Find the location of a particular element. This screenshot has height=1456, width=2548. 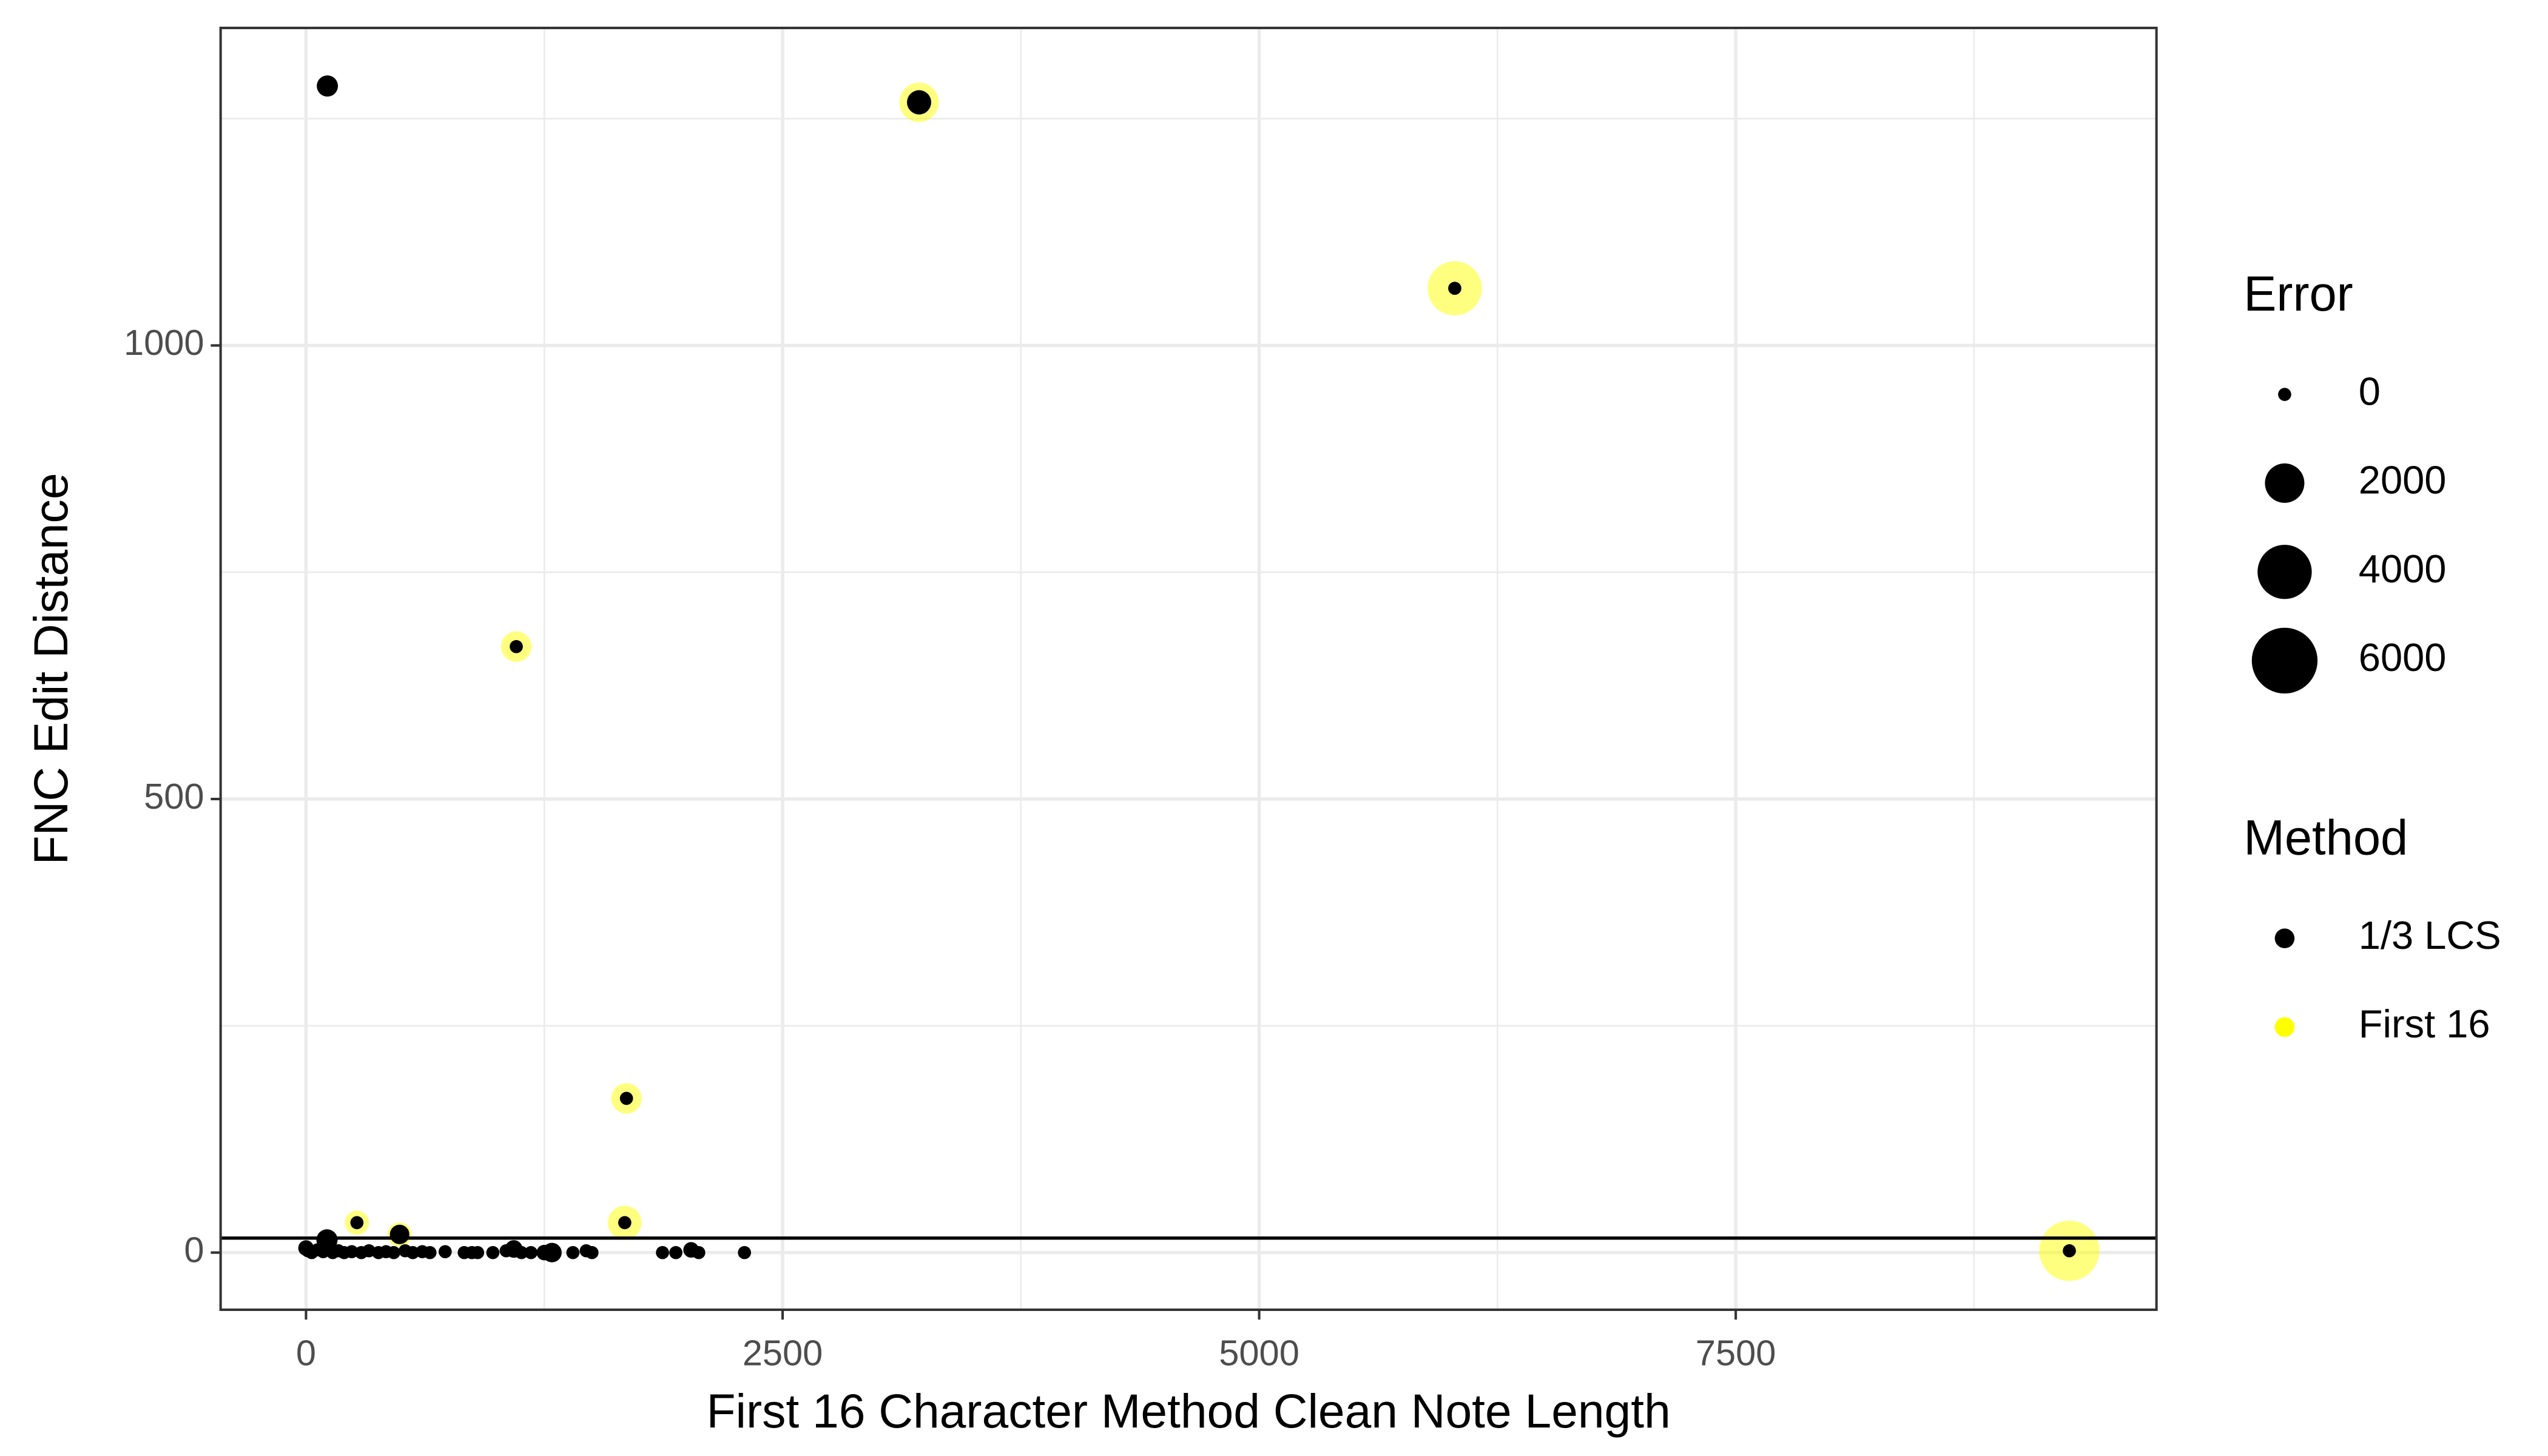

color-legend-label: First 16 is located at coordinates (2424, 1024).